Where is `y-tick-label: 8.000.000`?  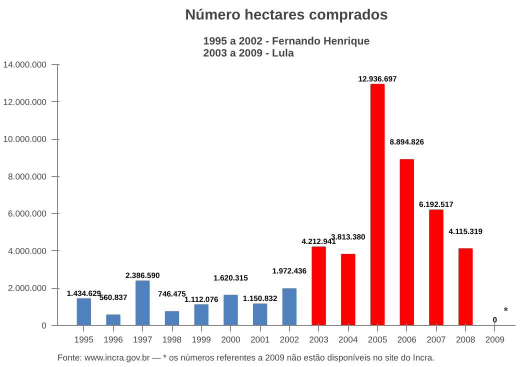
y-tick-label: 8.000.000 is located at coordinates (27, 176).